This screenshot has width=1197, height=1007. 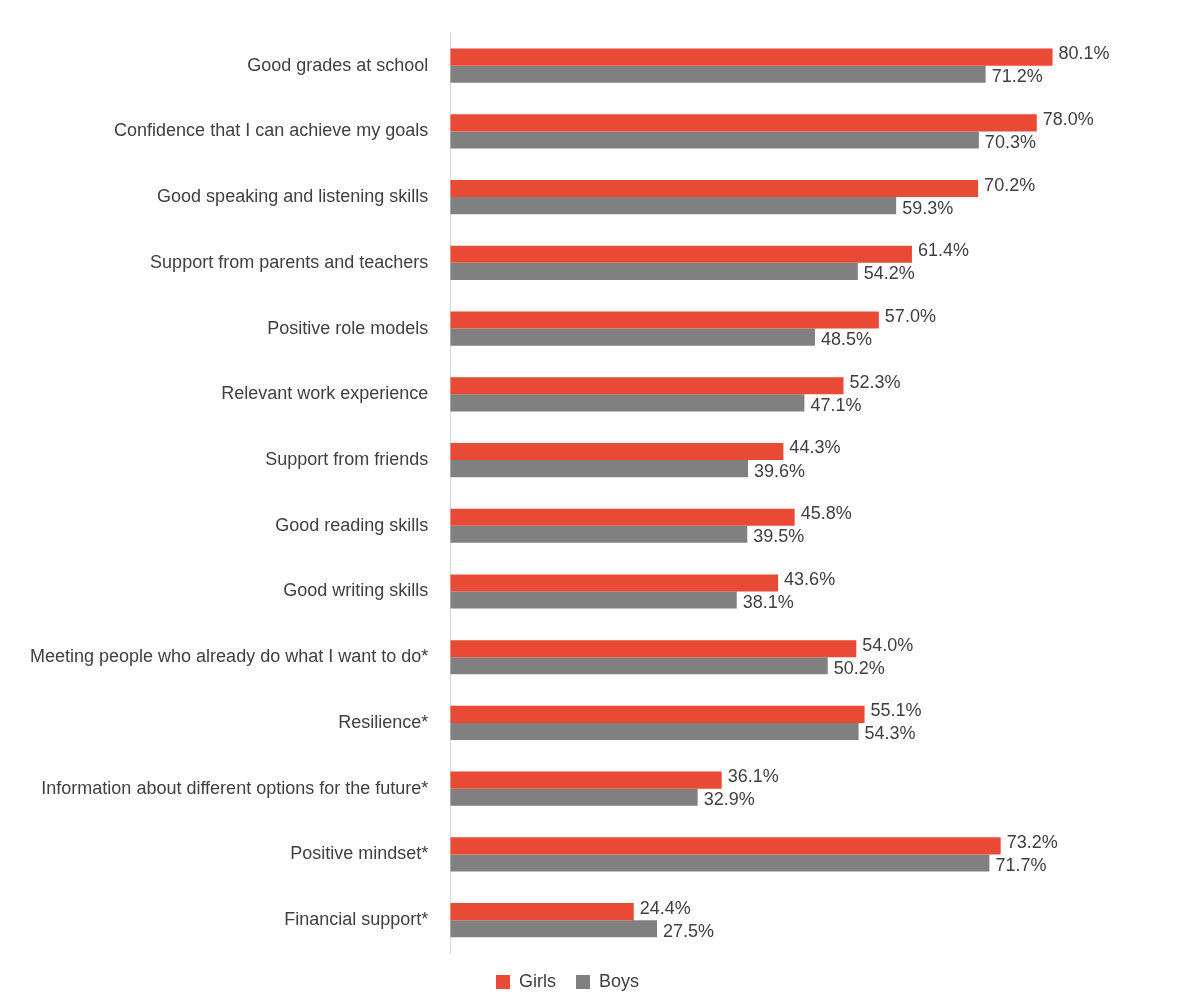 I want to click on y-tick-label: Support from friends, so click(x=347, y=459).